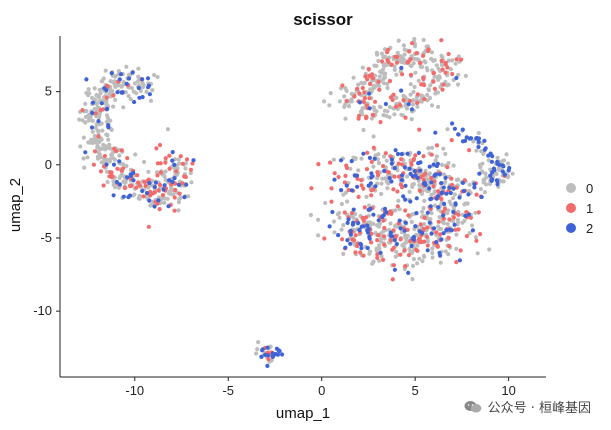  I want to click on x-tick-label: 5, so click(415, 390).